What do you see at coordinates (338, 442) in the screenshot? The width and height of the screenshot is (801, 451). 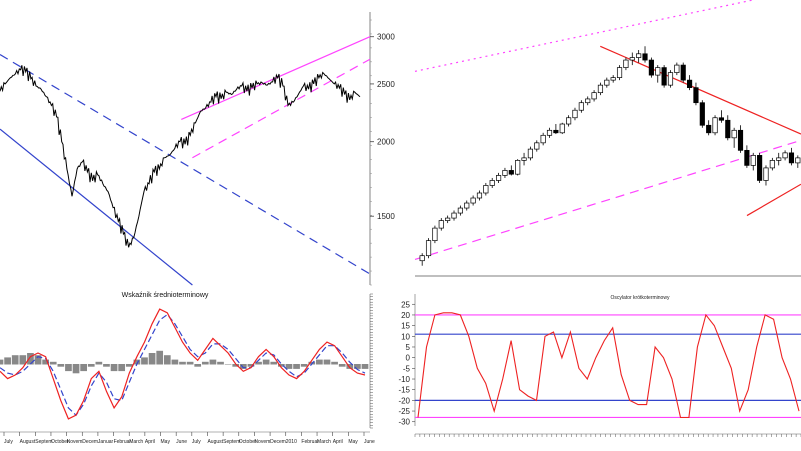 I see `left-osc-x-tick-label: April` at bounding box center [338, 442].